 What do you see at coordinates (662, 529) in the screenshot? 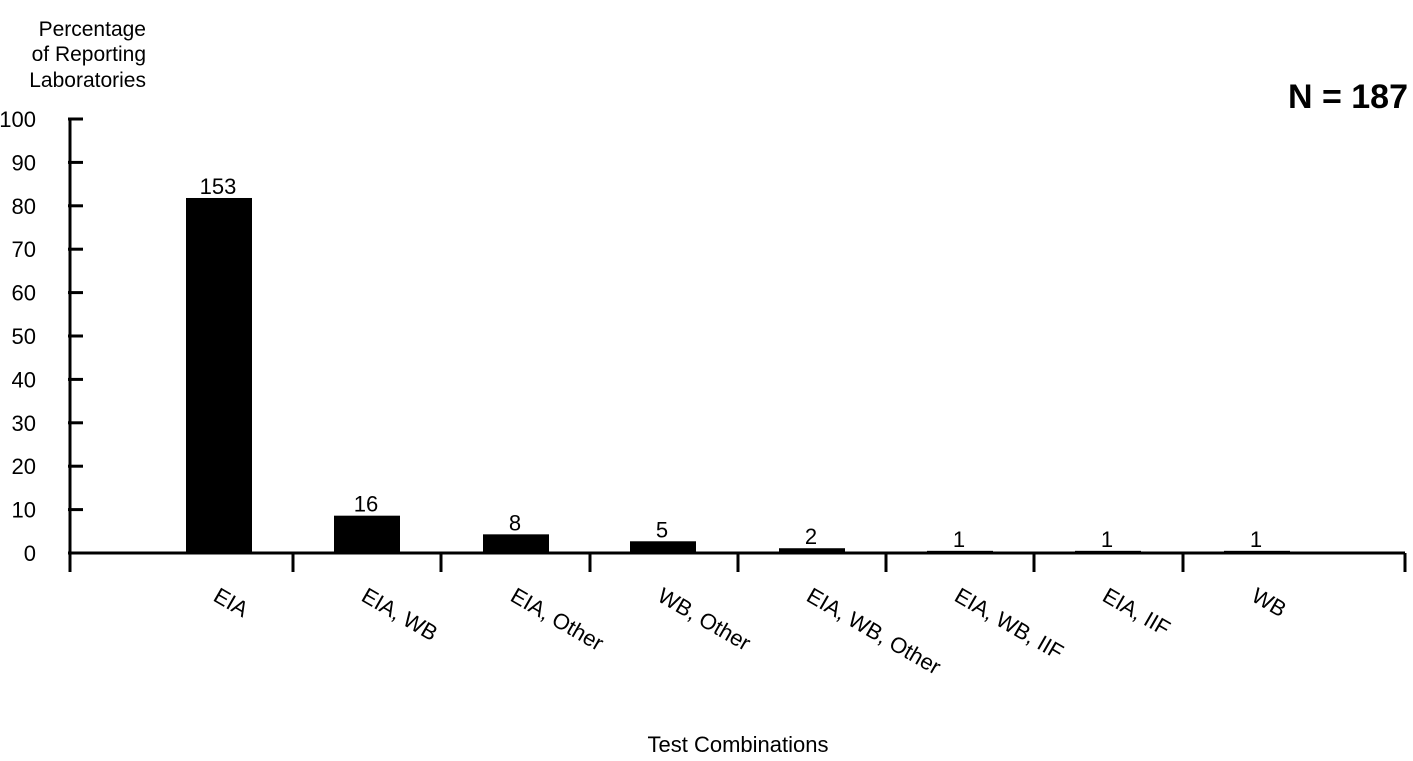
I see `bar-value-label: 5` at bounding box center [662, 529].